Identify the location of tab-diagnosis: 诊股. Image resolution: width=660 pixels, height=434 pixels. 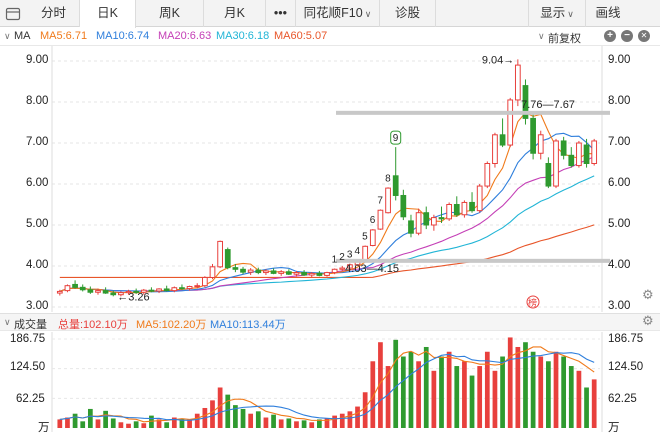
(408, 13).